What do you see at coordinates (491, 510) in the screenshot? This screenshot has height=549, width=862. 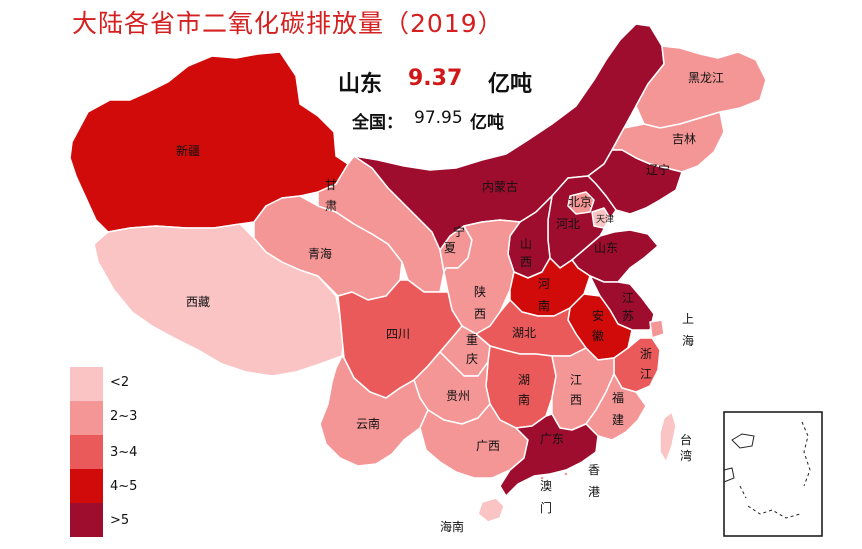 I see `region-hainan` at bounding box center [491, 510].